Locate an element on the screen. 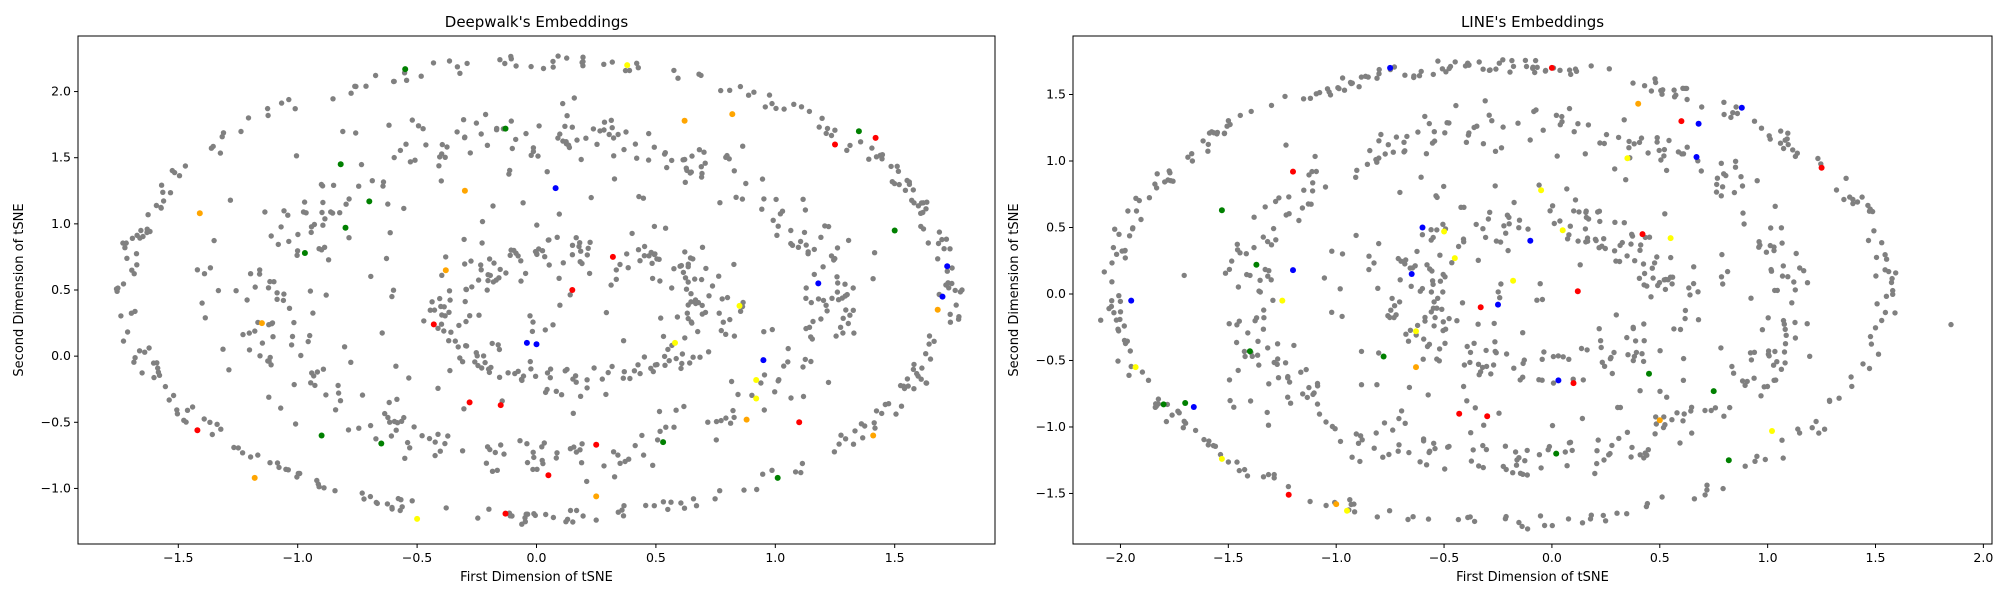  red-point is located at coordinates (1681, 121).